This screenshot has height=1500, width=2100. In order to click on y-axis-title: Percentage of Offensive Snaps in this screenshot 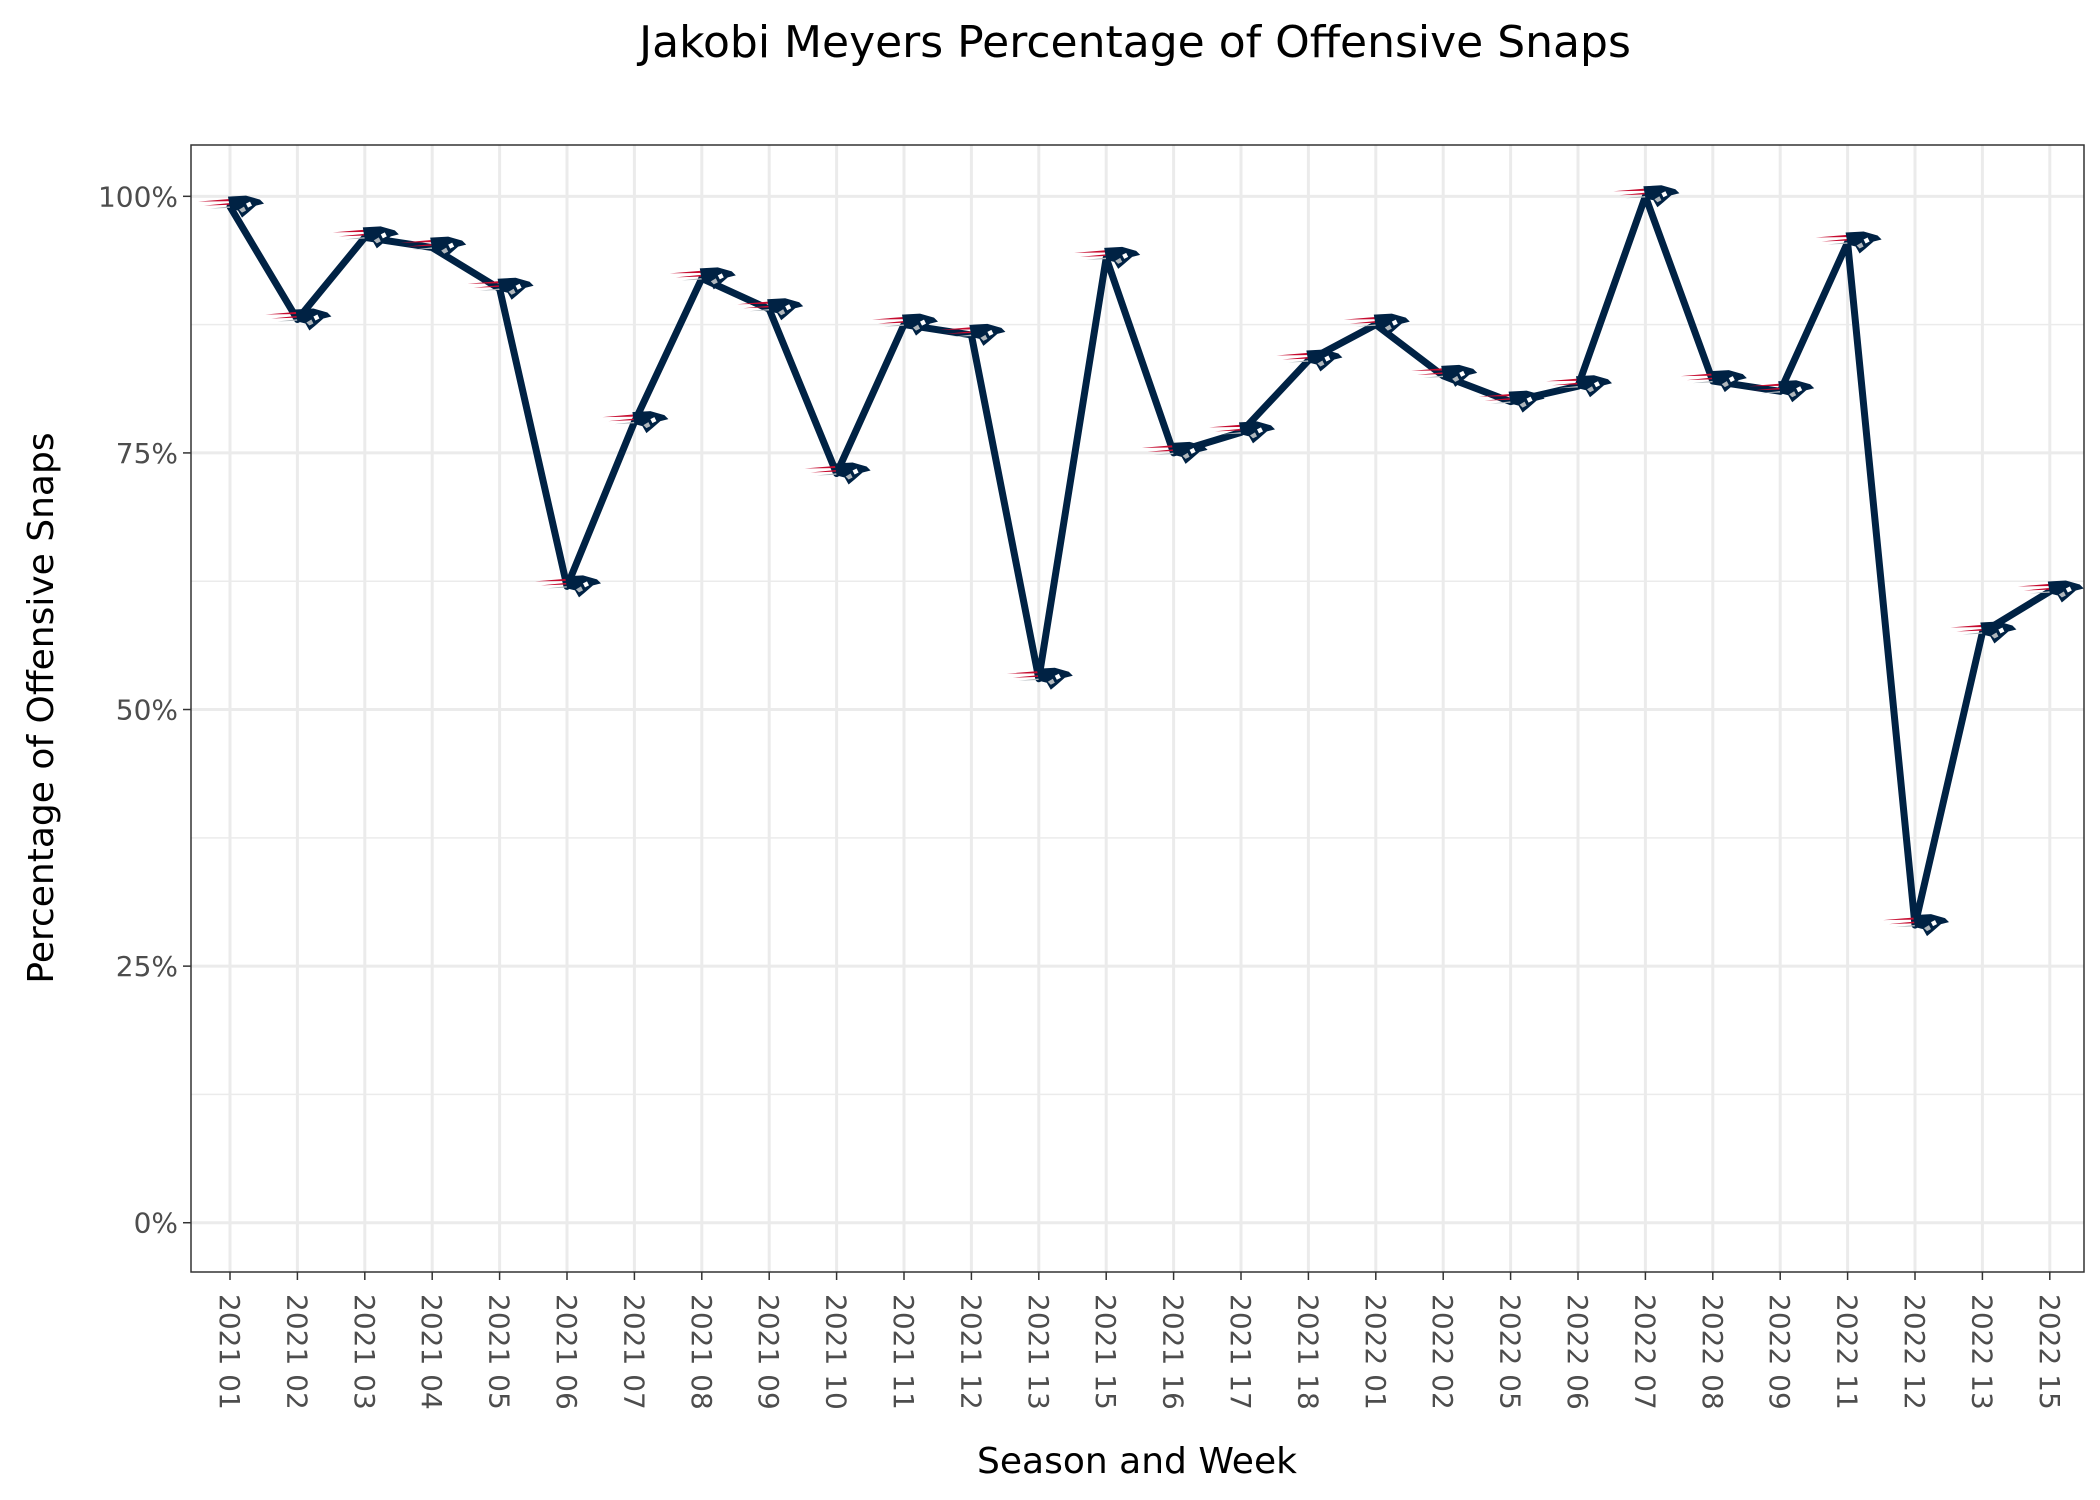, I will do `click(41, 707)`.